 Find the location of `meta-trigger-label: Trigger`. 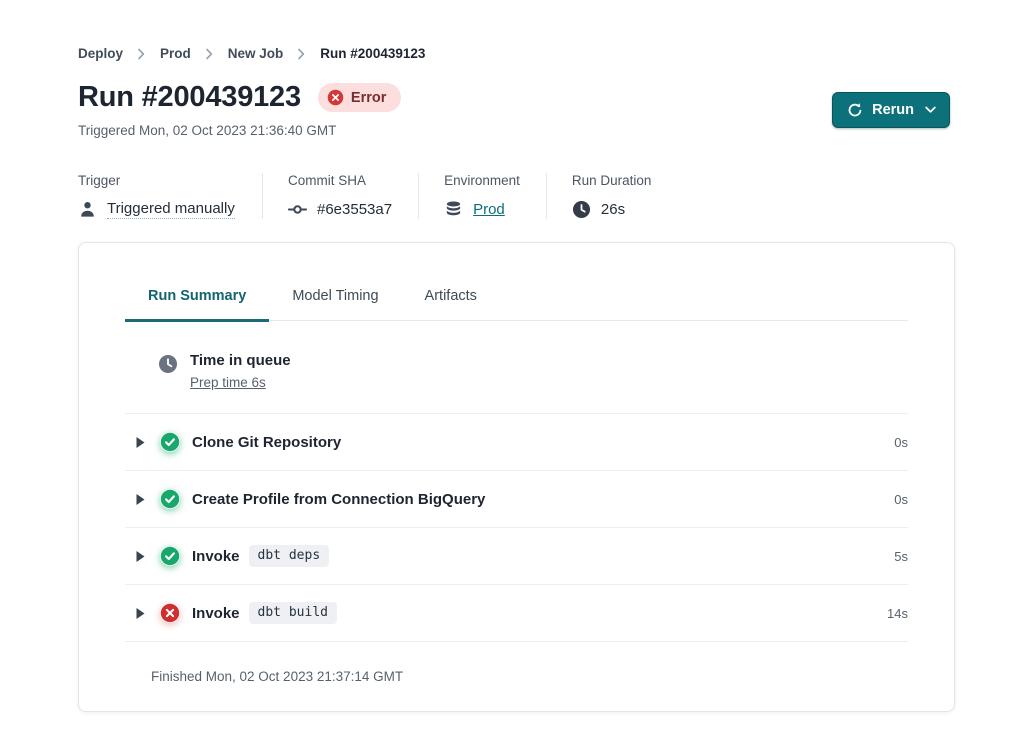

meta-trigger-label: Trigger is located at coordinates (99, 180).